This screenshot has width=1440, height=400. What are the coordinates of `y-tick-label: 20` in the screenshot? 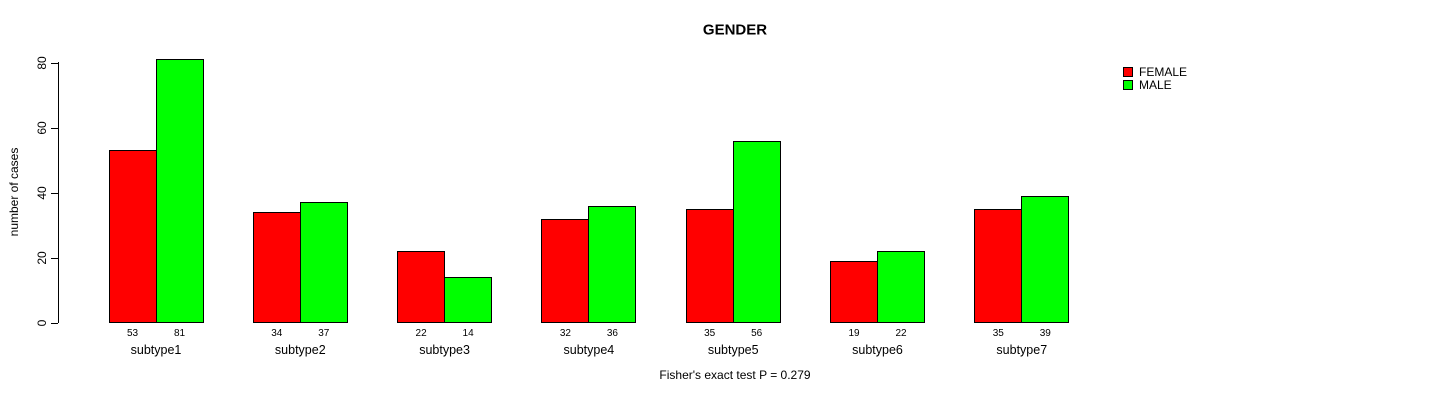 It's located at (42, 257).